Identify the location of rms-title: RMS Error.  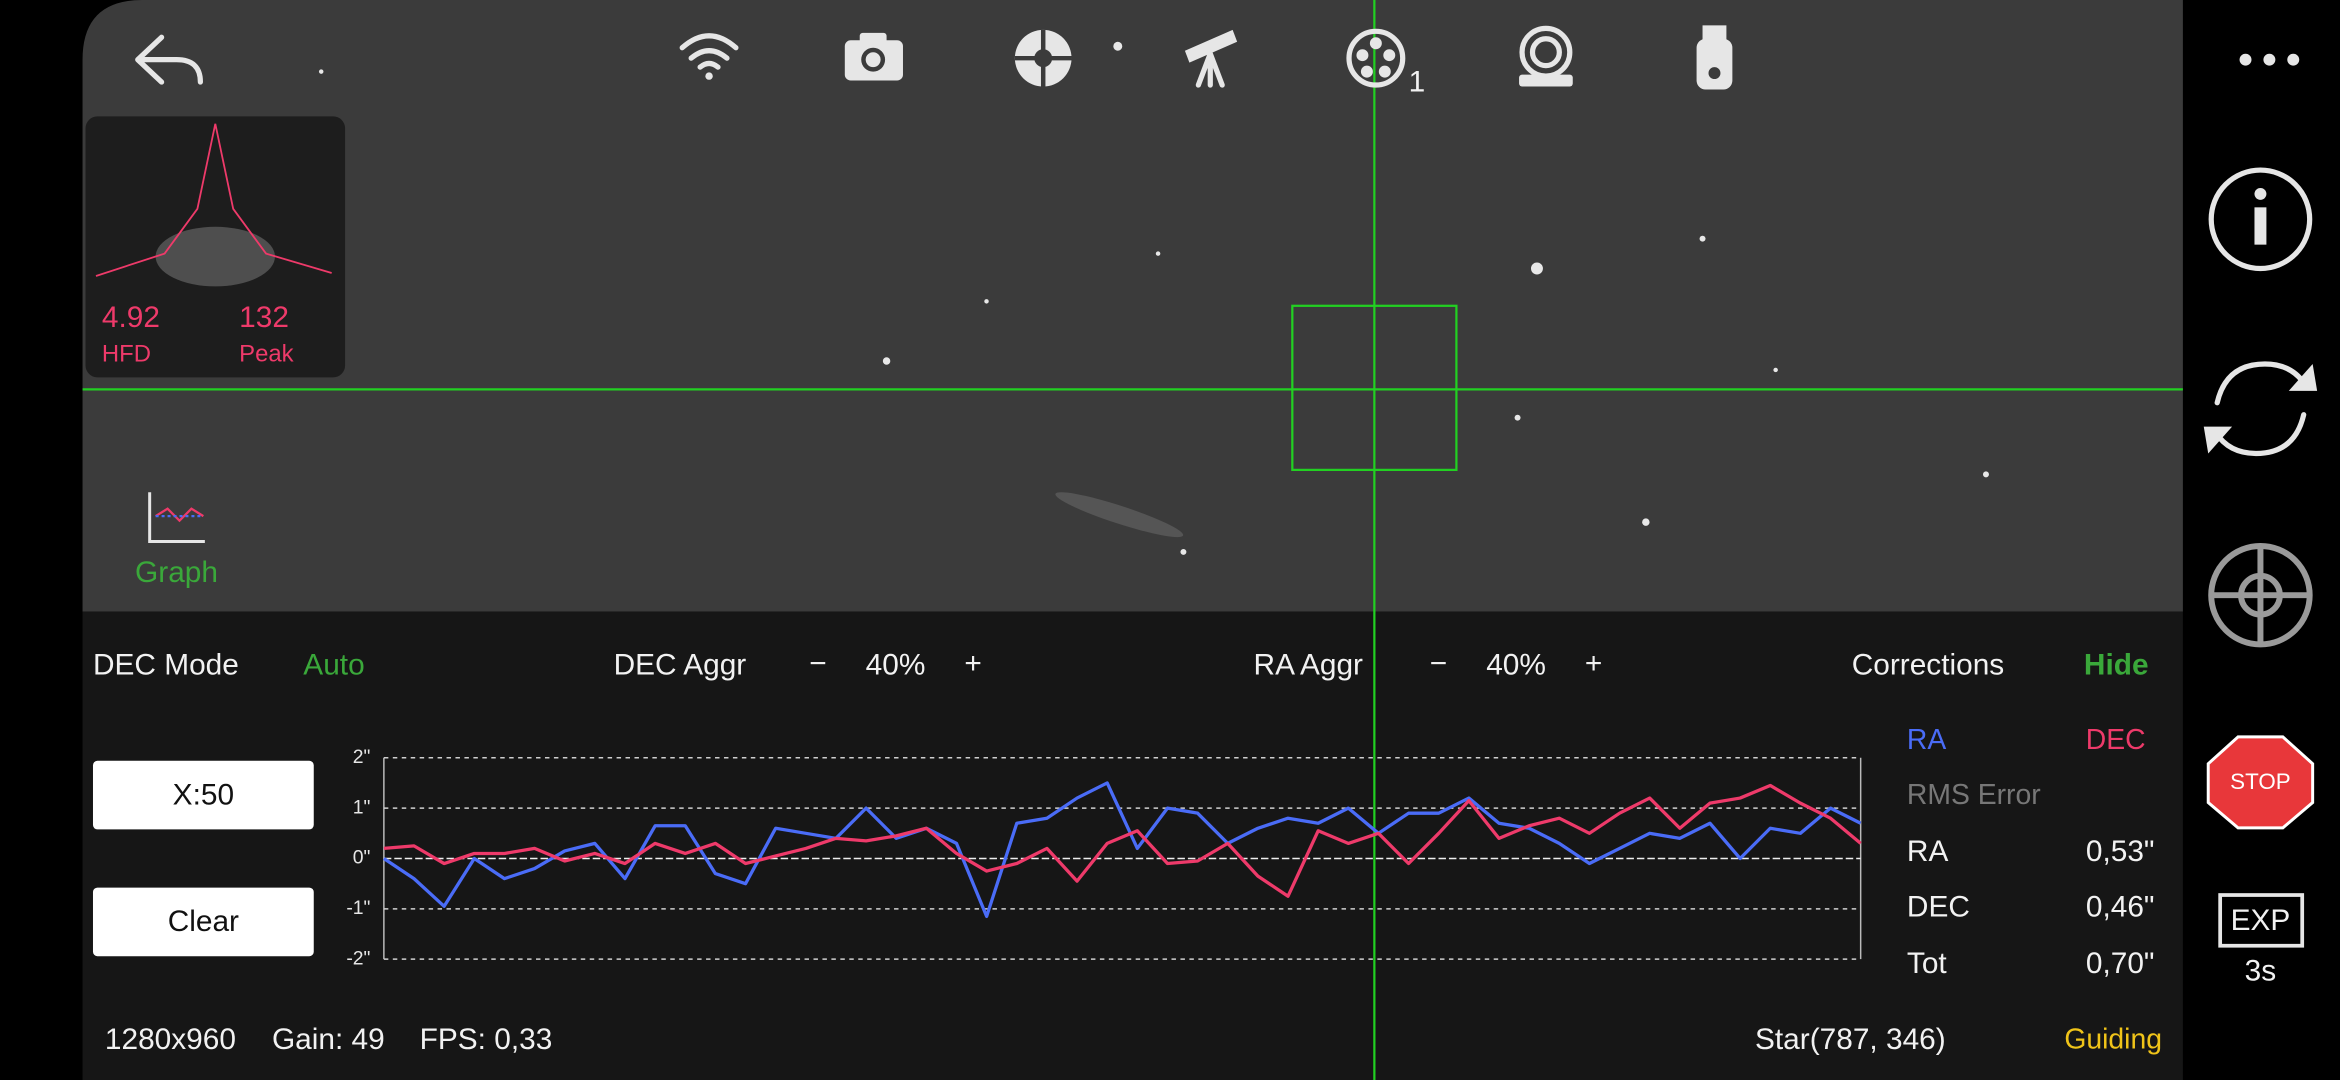
(1974, 795).